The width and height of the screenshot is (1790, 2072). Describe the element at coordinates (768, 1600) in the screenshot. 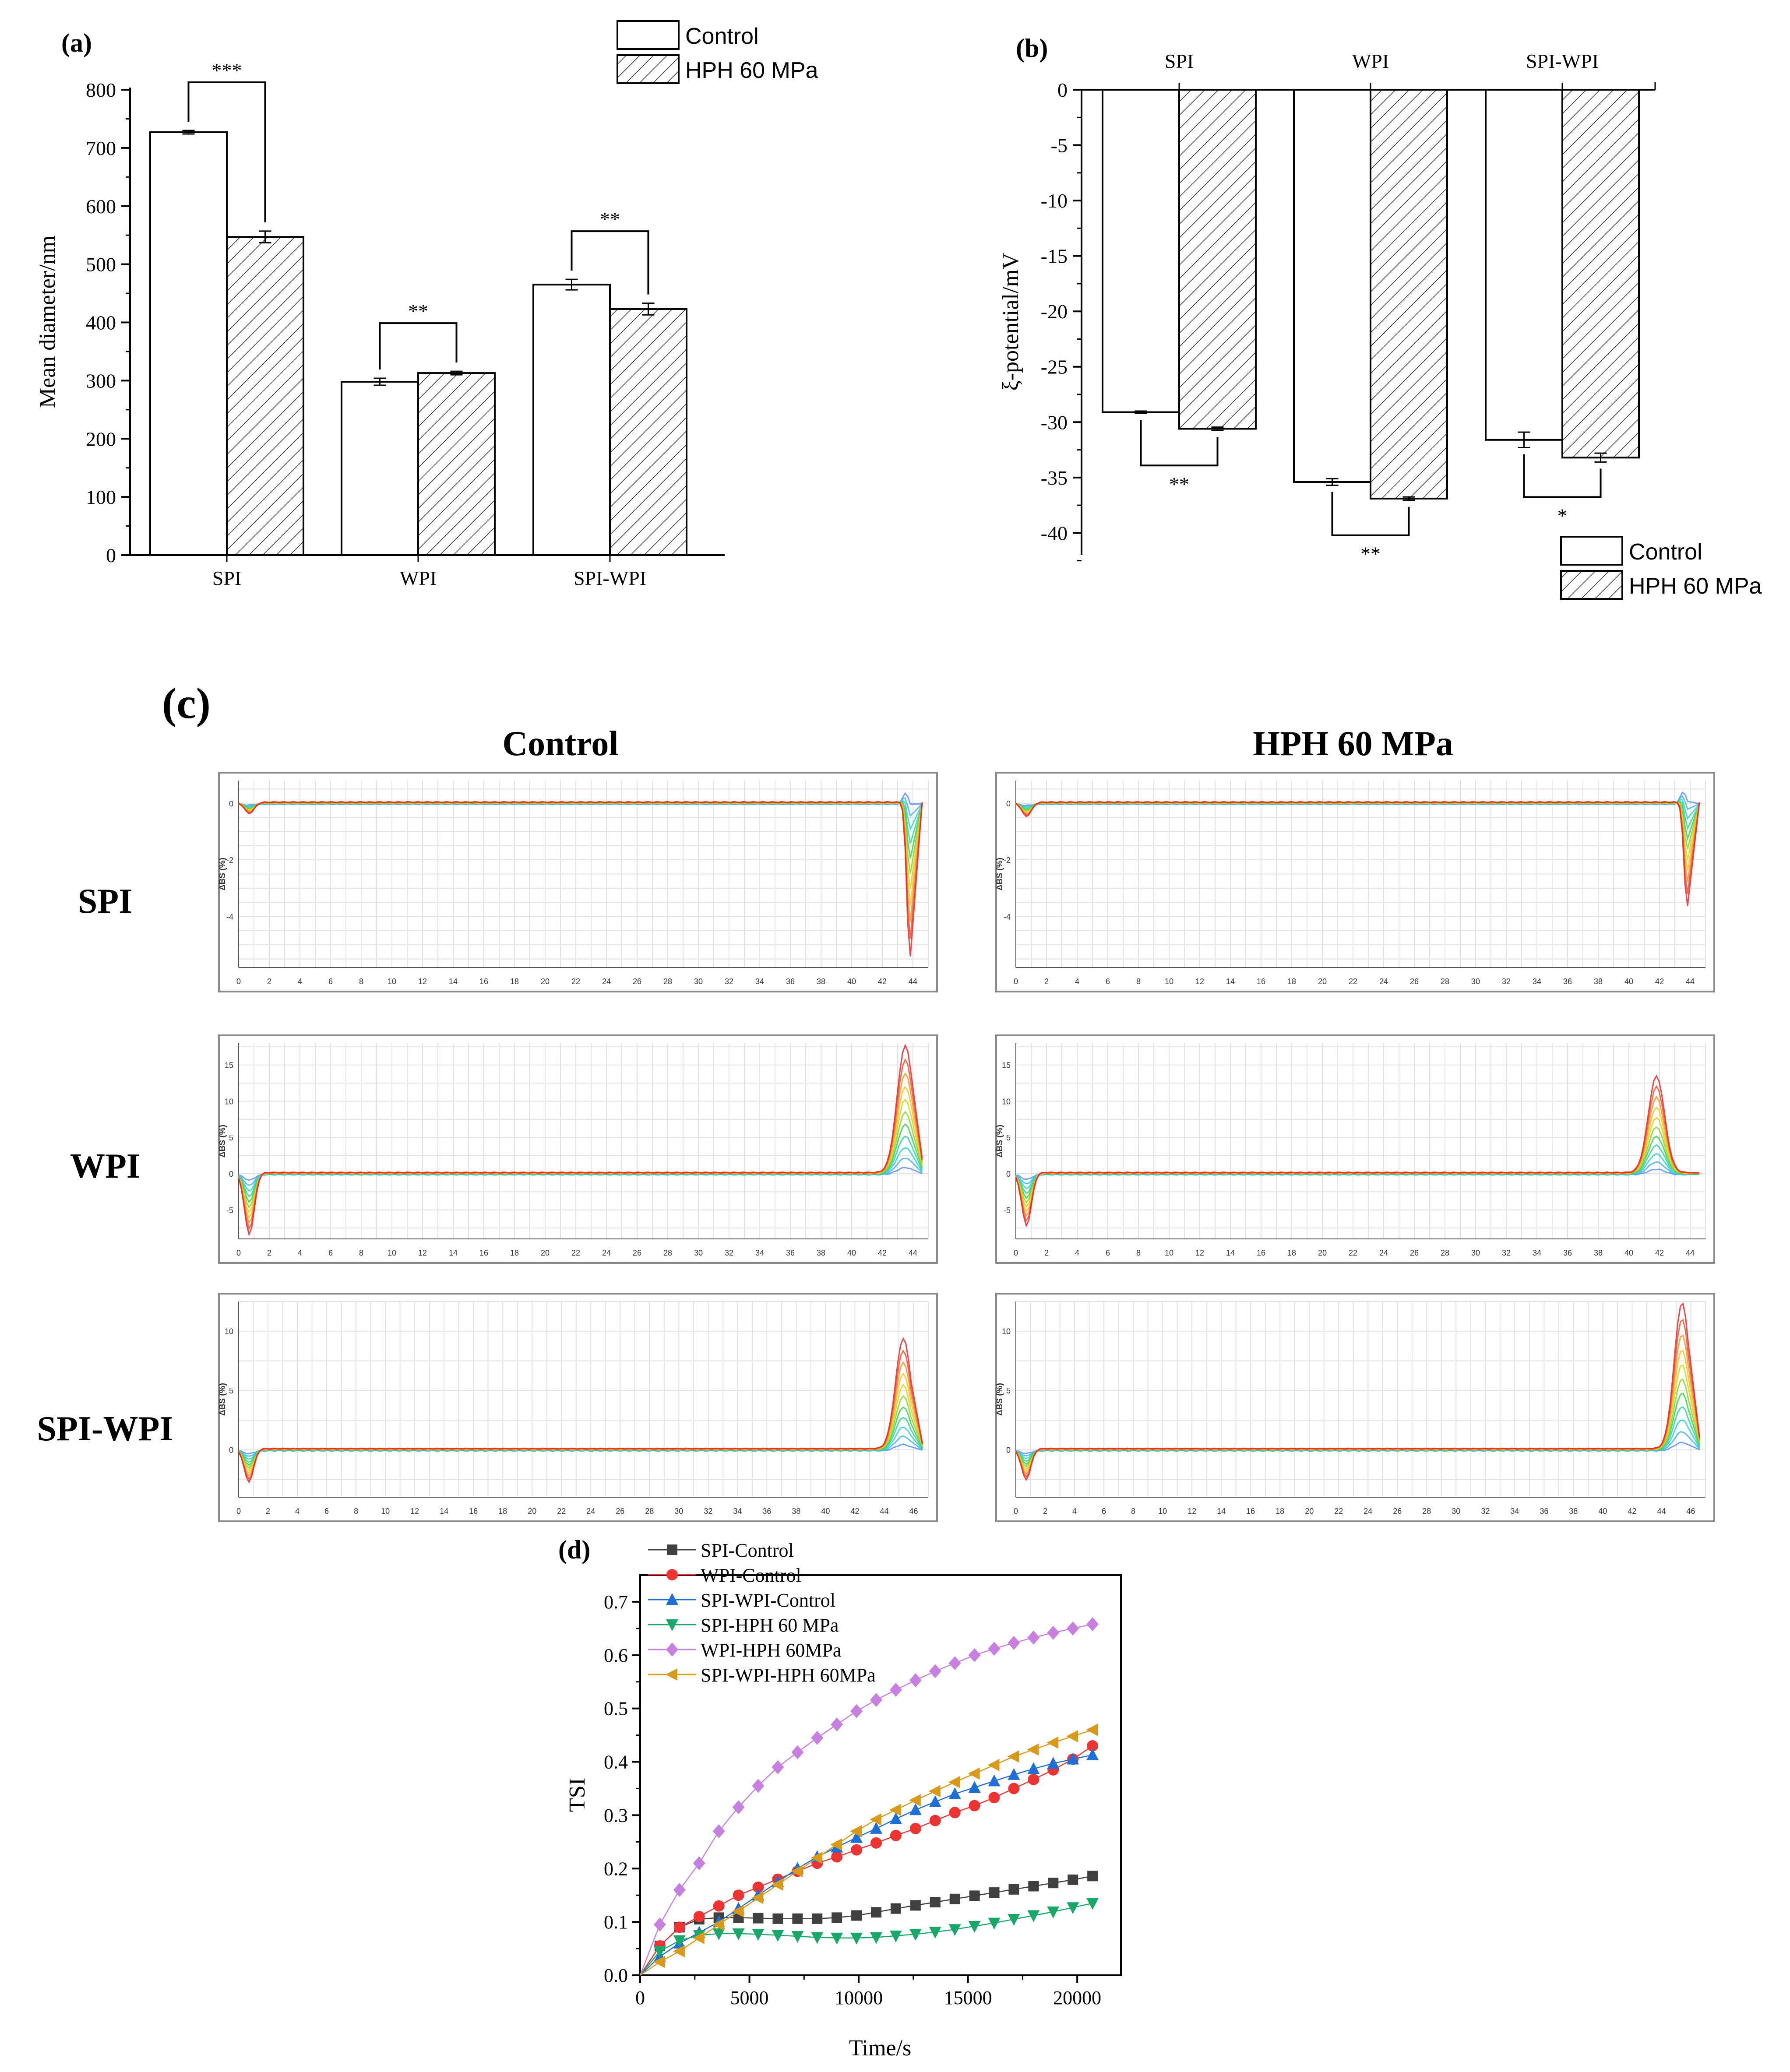

I see `legend-label: SPI-WPI-Control` at that location.